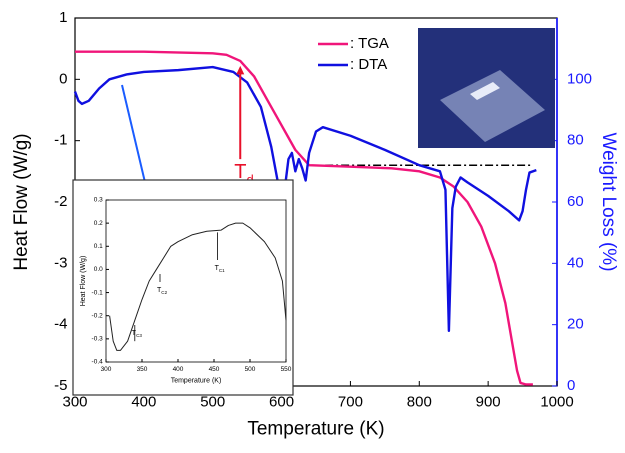 The width and height of the screenshot is (625, 453). What do you see at coordinates (419, 401) in the screenshot?
I see `x-tick-label: 800` at bounding box center [419, 401].